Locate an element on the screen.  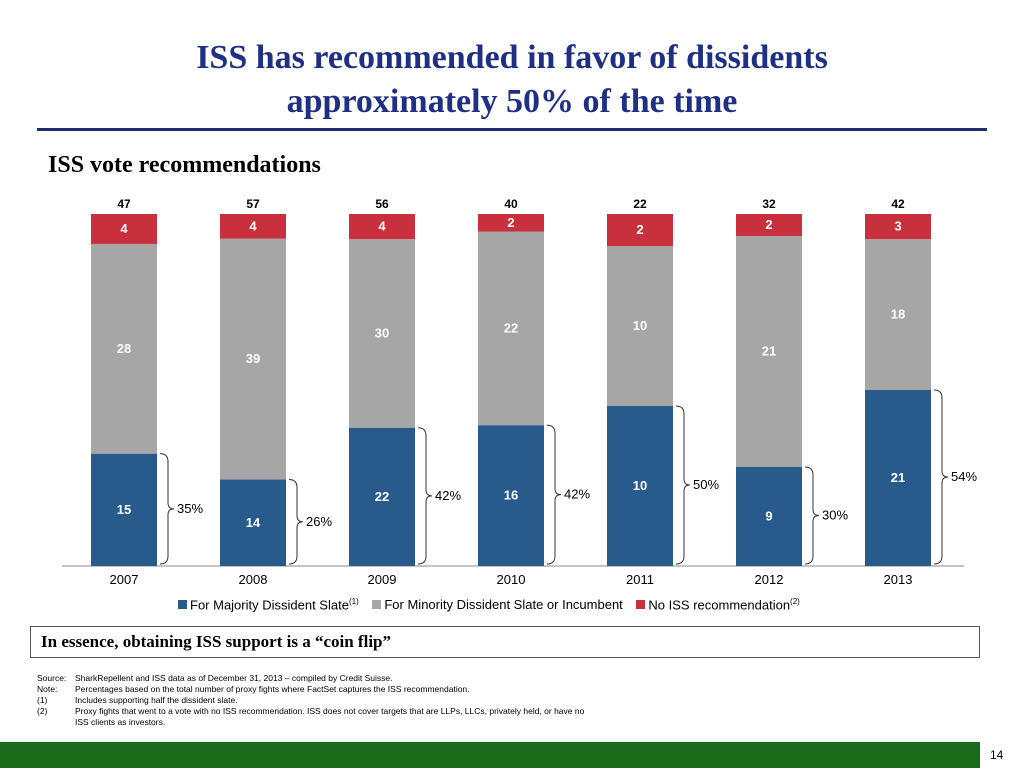
bar-total-label: 57 is located at coordinates (253, 204).